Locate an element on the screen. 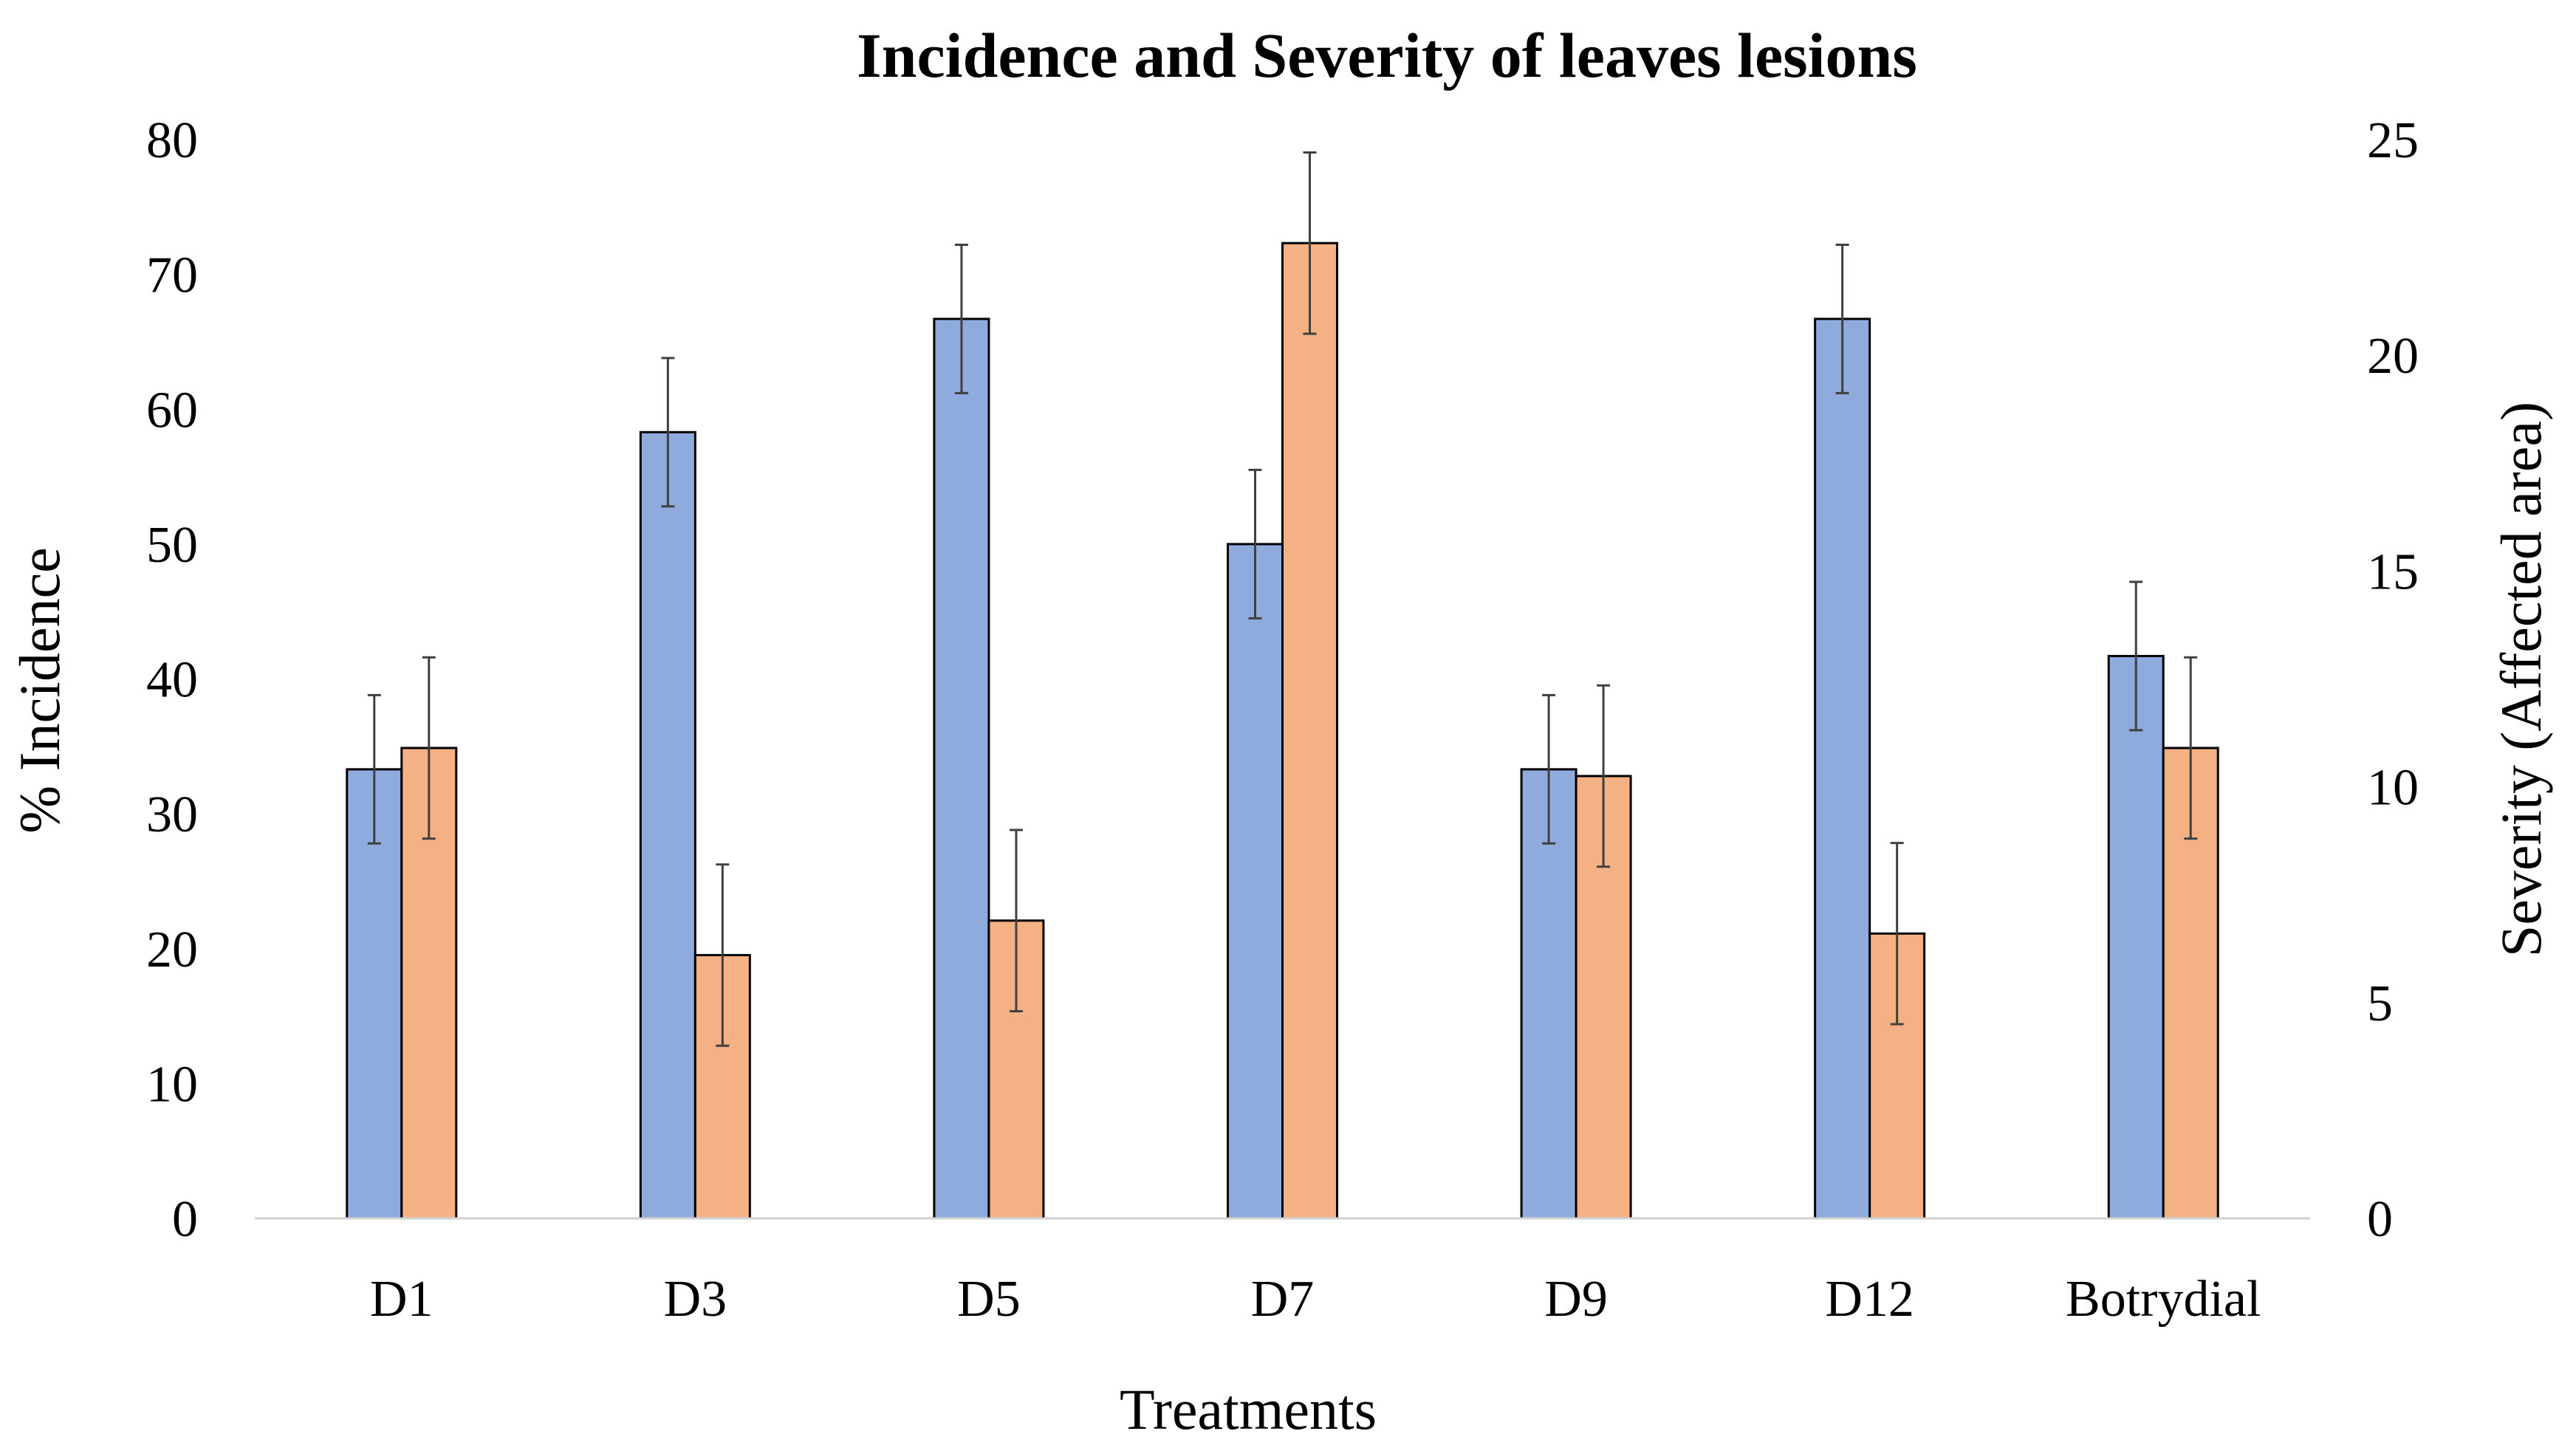 The height and width of the screenshot is (1448, 2576). bar-incidence-d7 is located at coordinates (1255, 881).